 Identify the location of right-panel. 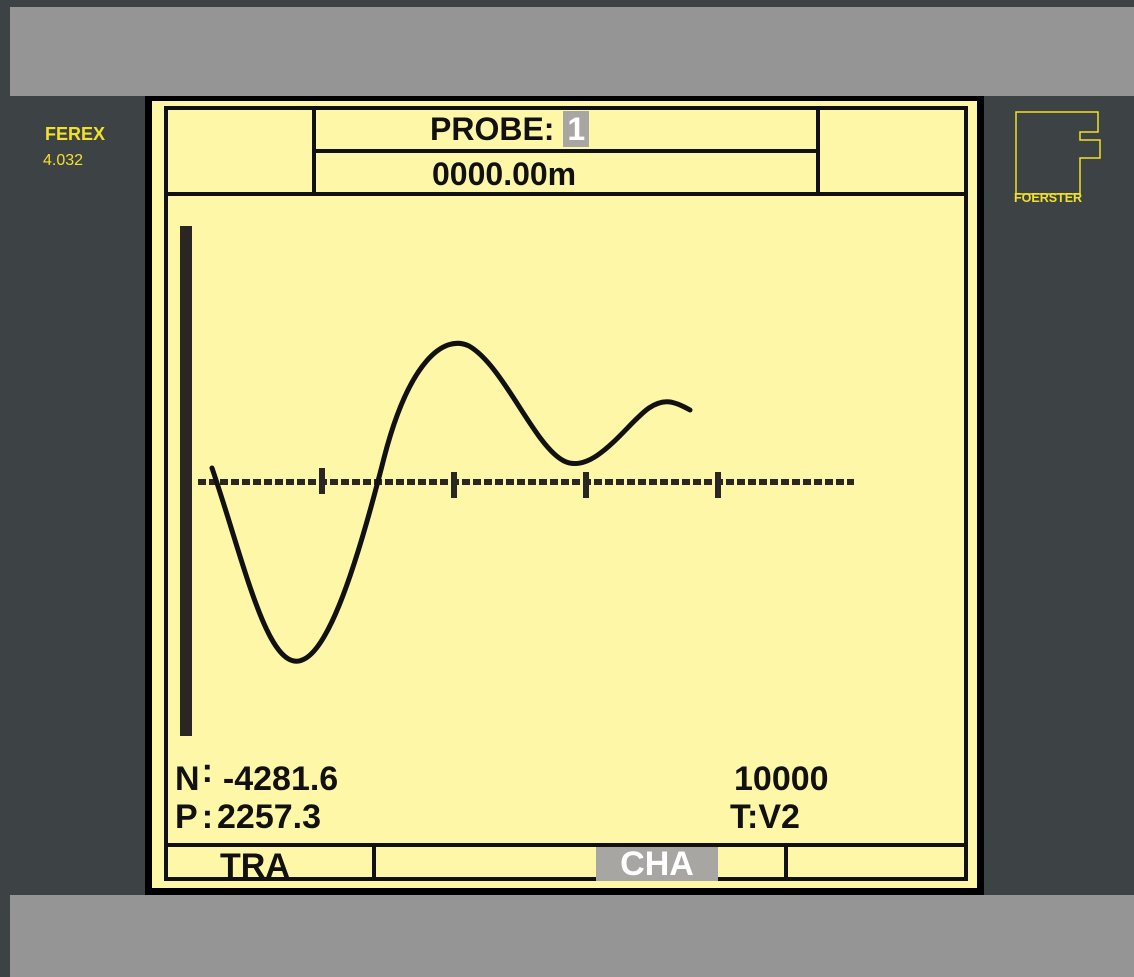
(1059, 495).